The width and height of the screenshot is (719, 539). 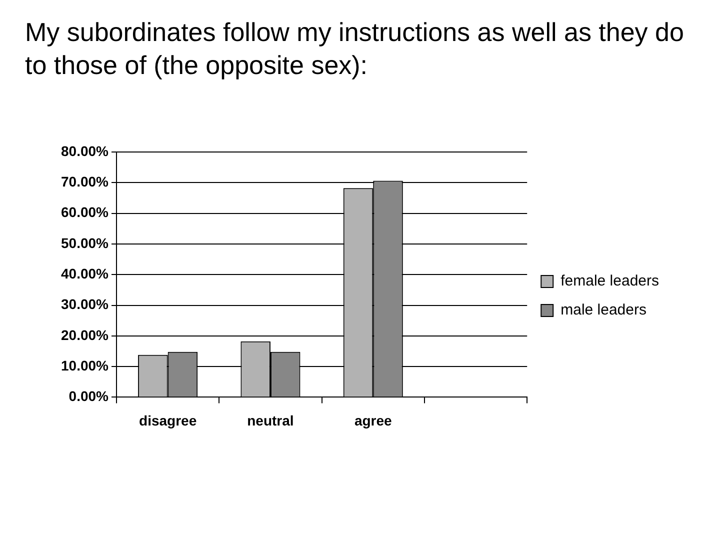 What do you see at coordinates (85, 304) in the screenshot?
I see `y-tick-label: 30.00%` at bounding box center [85, 304].